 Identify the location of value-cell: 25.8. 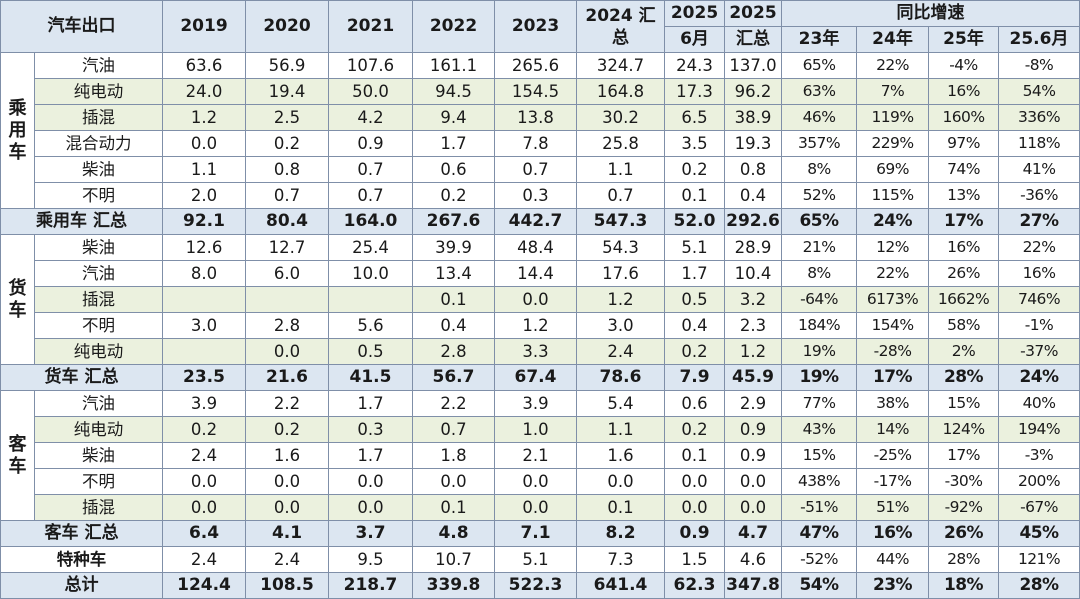
(620, 143).